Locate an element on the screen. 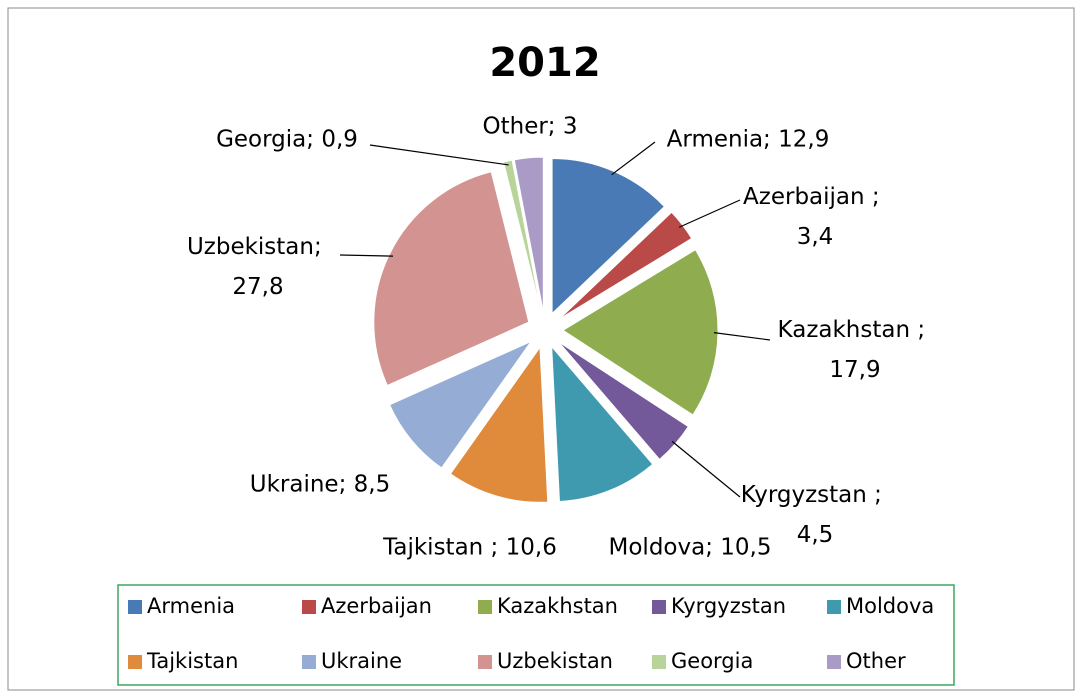 This screenshot has width=1081, height=693. legend-label: Tajkistan is located at coordinates (192, 661).